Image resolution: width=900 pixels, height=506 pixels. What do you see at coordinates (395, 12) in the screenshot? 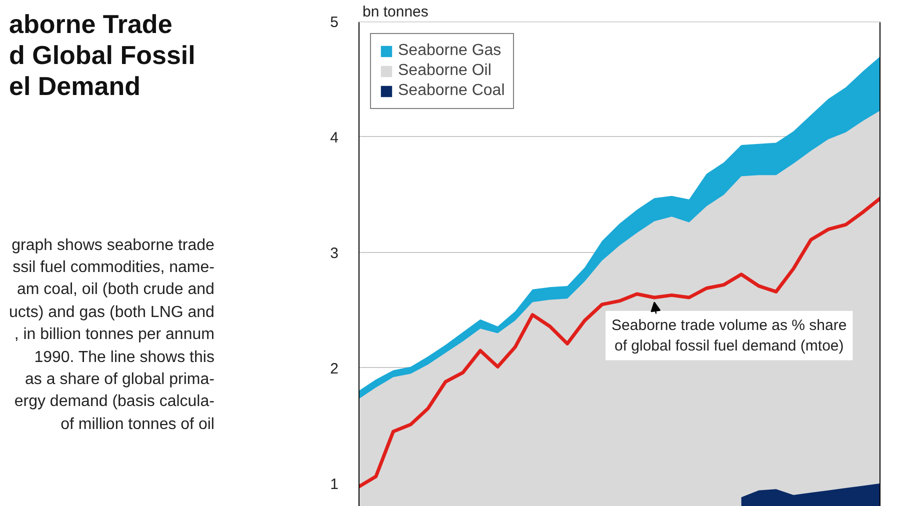
I see `y-axis-title: bn tonnes` at bounding box center [395, 12].